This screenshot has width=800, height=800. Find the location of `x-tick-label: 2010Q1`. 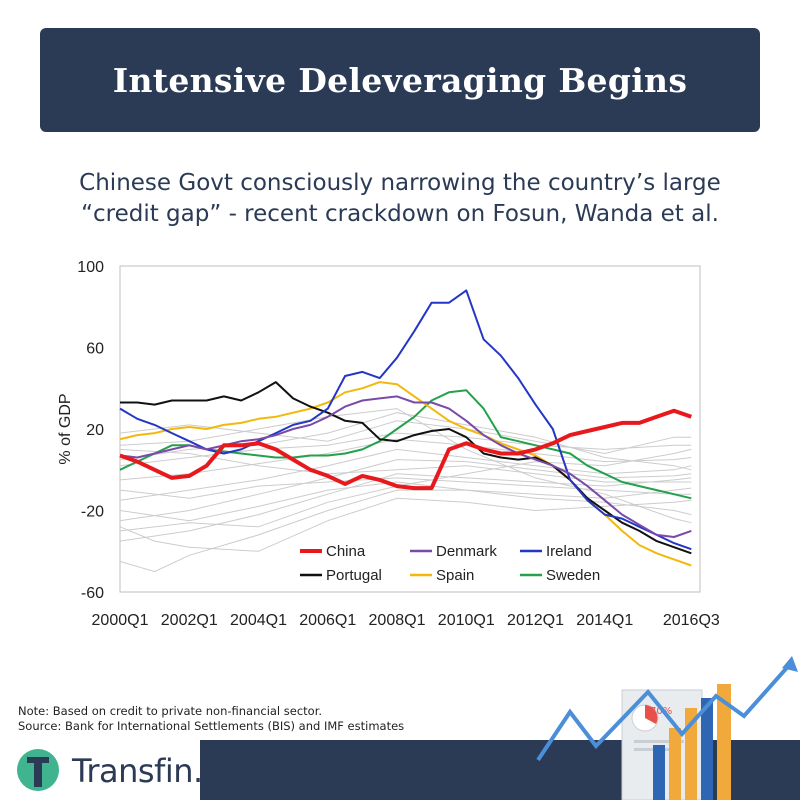

x-tick-label: 2010Q1 is located at coordinates (466, 620).